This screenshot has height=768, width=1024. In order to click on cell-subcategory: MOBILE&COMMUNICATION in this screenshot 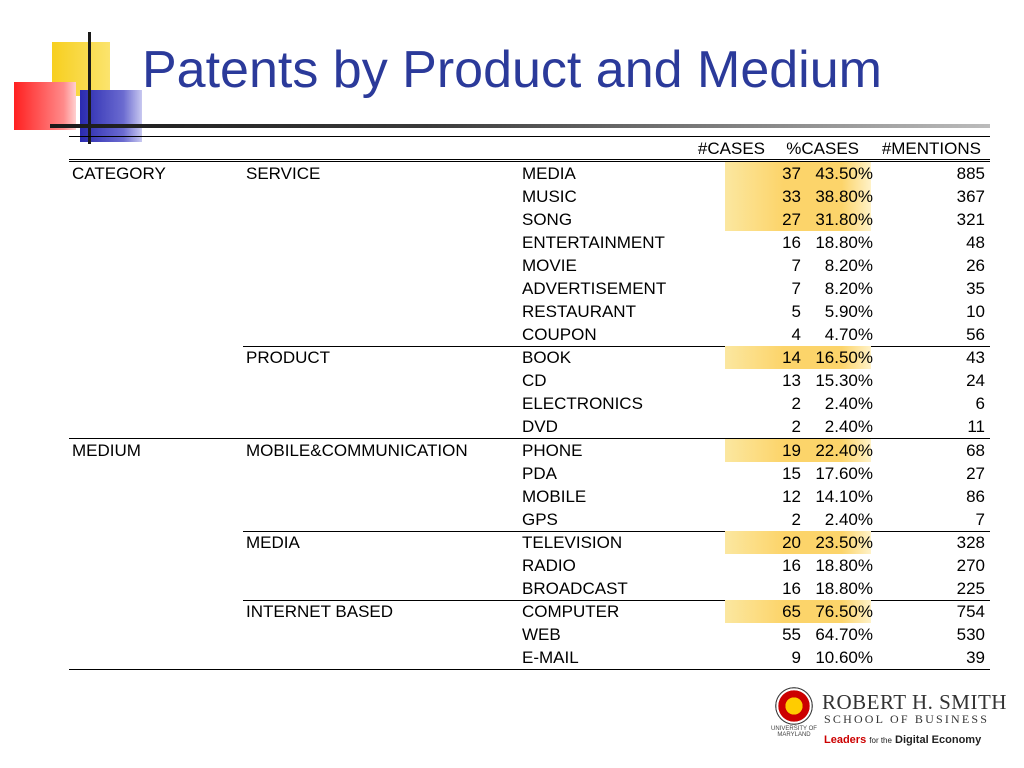, I will do `click(357, 450)`.